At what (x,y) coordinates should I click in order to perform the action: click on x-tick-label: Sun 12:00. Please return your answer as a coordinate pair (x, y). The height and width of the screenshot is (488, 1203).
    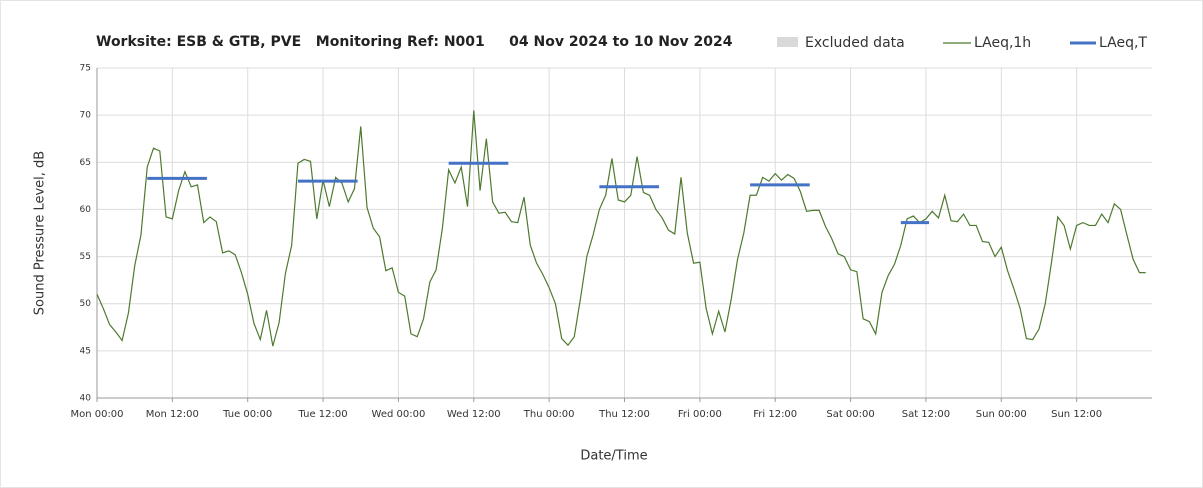
    Looking at the image, I should click on (1076, 414).